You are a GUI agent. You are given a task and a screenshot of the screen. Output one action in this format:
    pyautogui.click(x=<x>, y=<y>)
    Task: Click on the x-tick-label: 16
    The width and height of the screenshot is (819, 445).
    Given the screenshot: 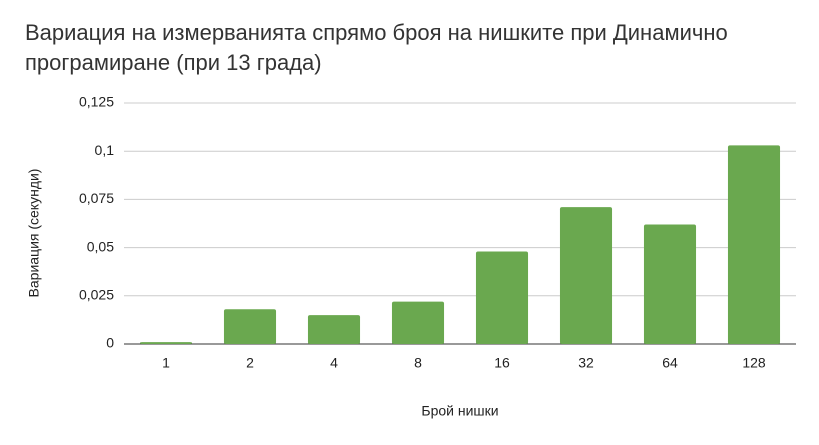 What is the action you would take?
    pyautogui.click(x=502, y=363)
    